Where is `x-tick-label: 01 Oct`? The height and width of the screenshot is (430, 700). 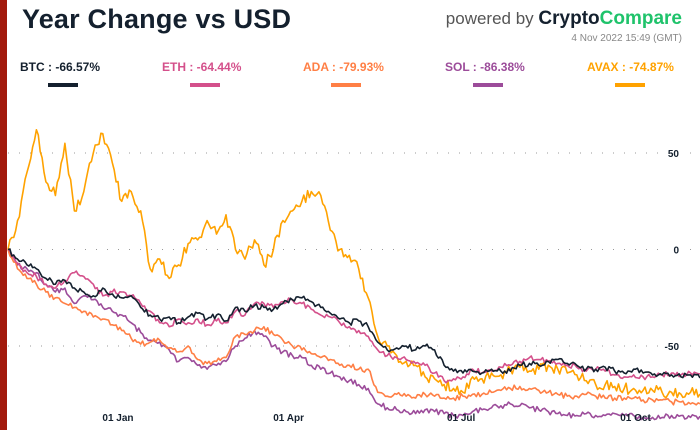 x-tick-label: 01 Oct is located at coordinates (635, 418).